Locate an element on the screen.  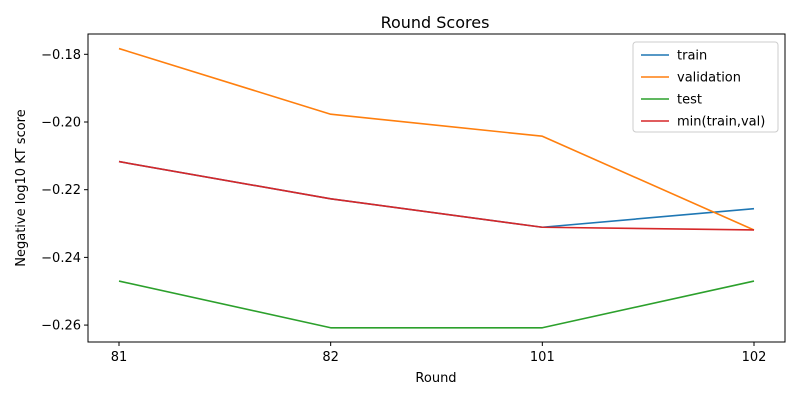
x-tick-label: 102 is located at coordinates (754, 357).